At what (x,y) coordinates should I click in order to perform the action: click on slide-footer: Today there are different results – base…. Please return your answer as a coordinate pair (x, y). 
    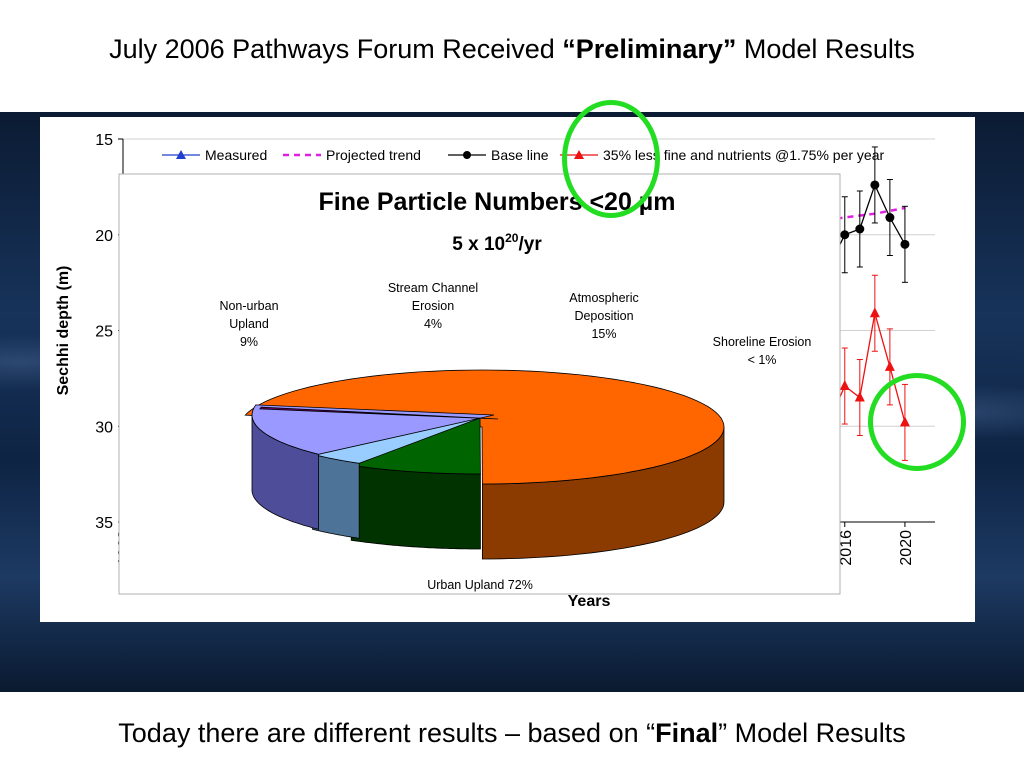
    Looking at the image, I should click on (512, 733).